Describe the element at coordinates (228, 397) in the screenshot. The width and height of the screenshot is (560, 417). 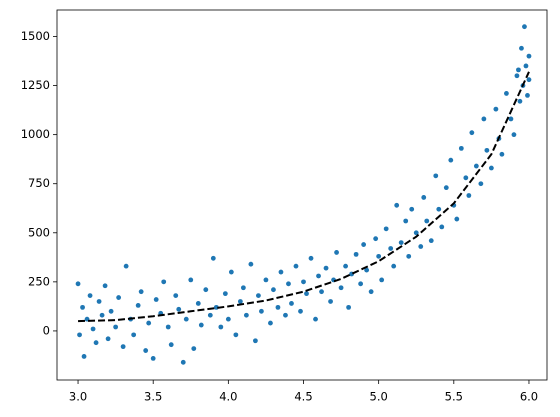
I see `x-tick-label: 4.0` at that location.